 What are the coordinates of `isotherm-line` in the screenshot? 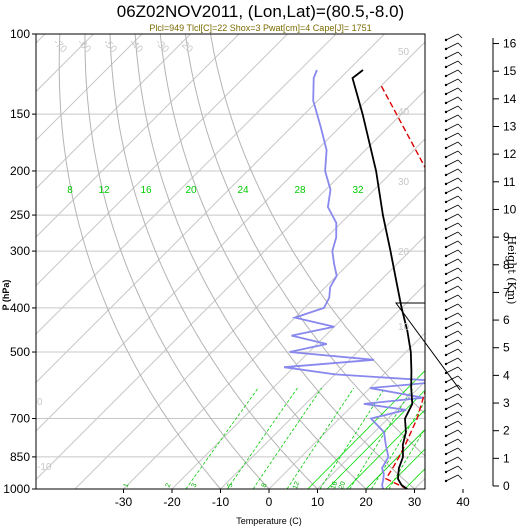 It's located at (346, 410).